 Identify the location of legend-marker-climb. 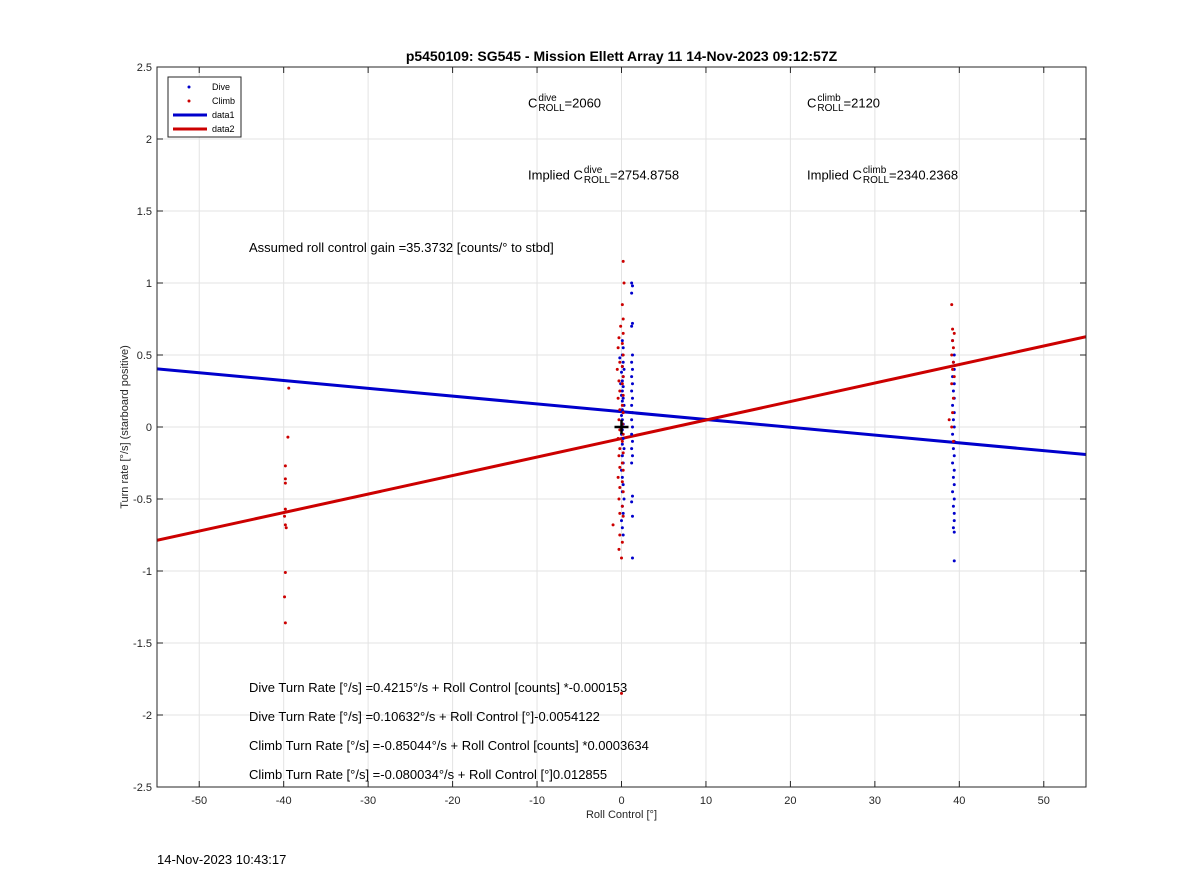
(189, 101).